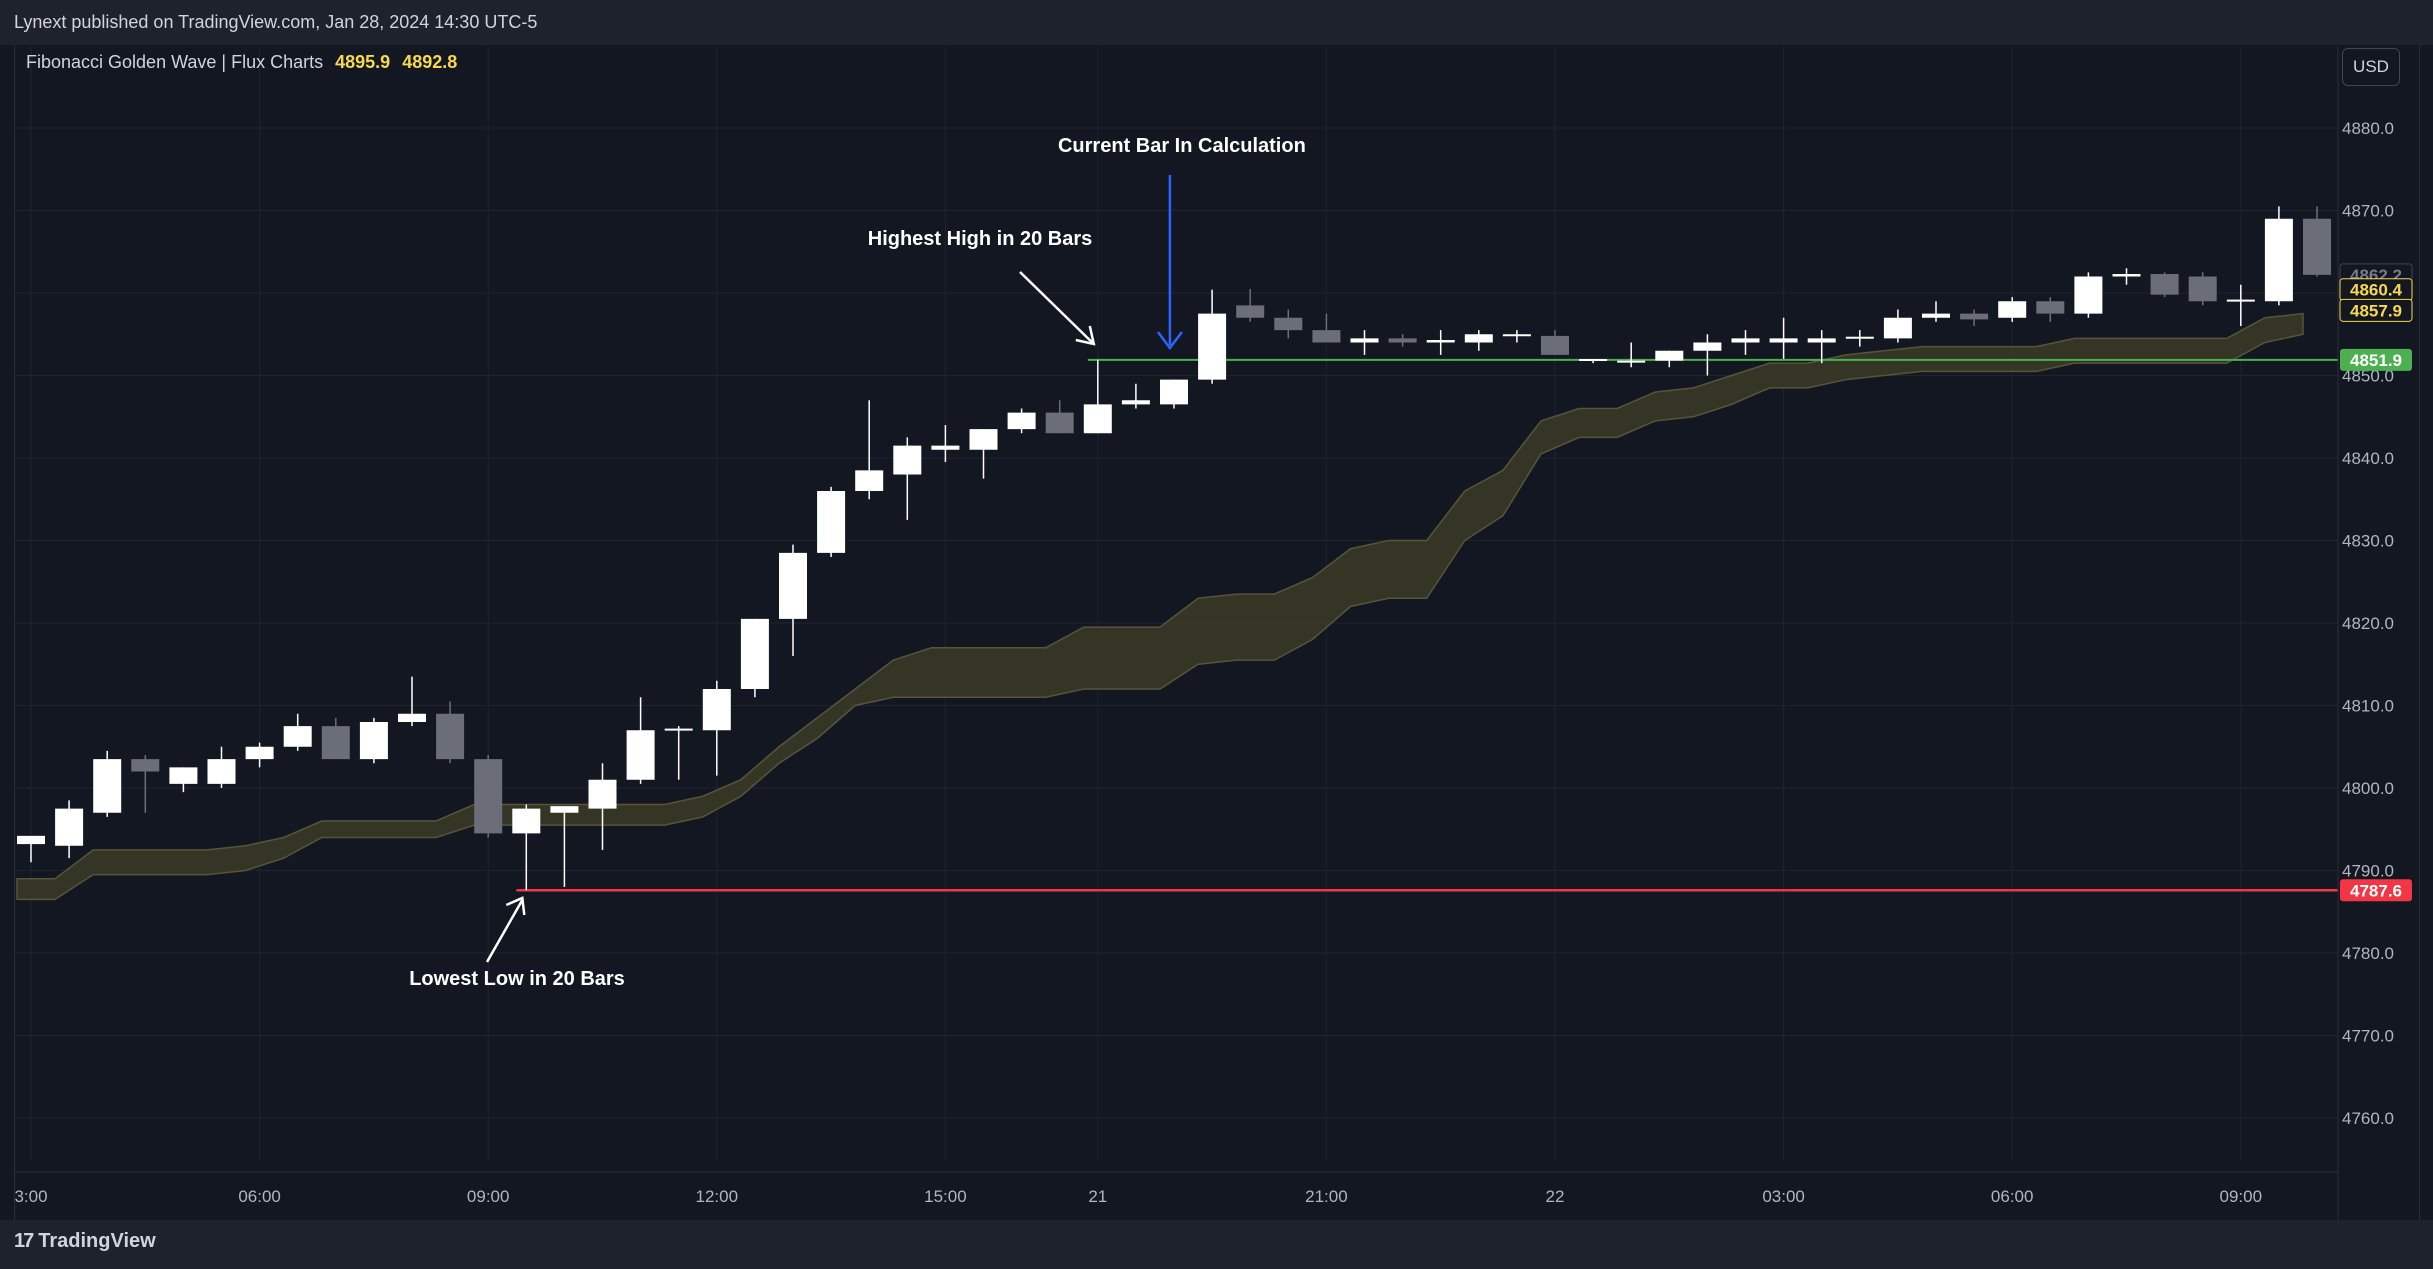 The width and height of the screenshot is (2433, 1269). What do you see at coordinates (1326, 1196) in the screenshot?
I see `x-tick-label: 21:00` at bounding box center [1326, 1196].